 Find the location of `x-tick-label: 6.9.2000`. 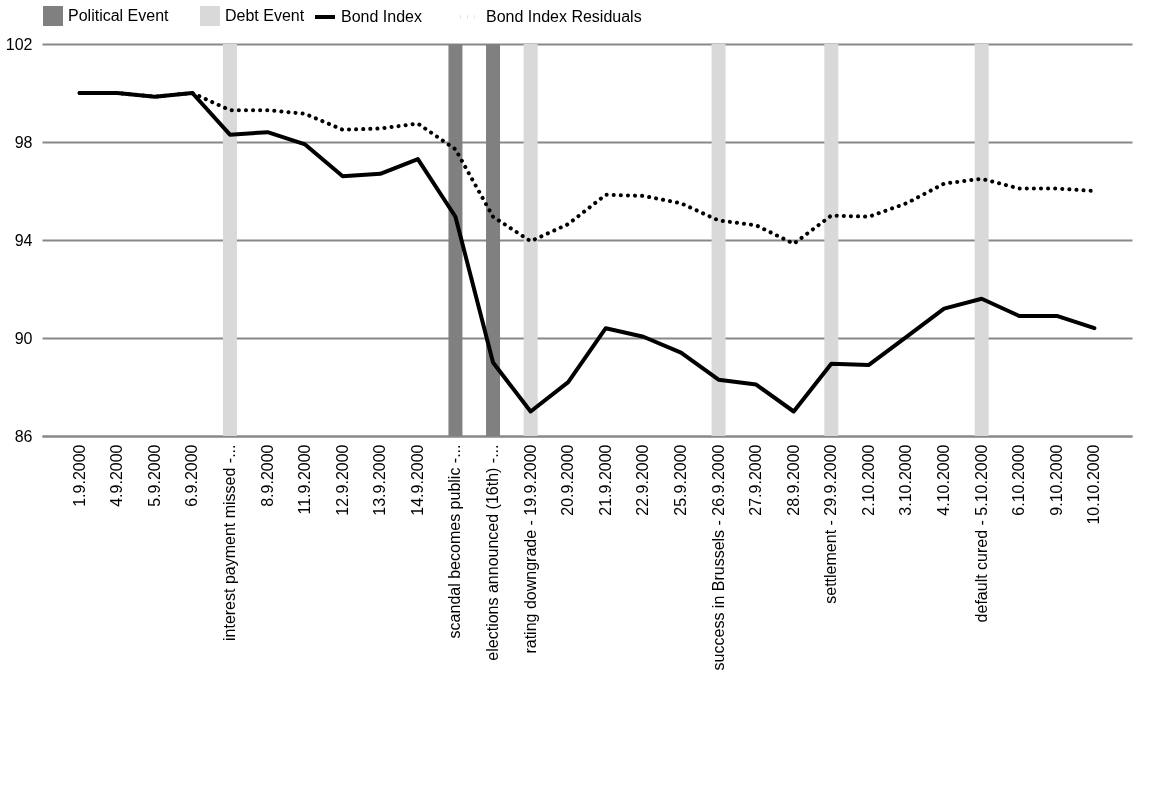

x-tick-label: 6.9.2000 is located at coordinates (192, 475).